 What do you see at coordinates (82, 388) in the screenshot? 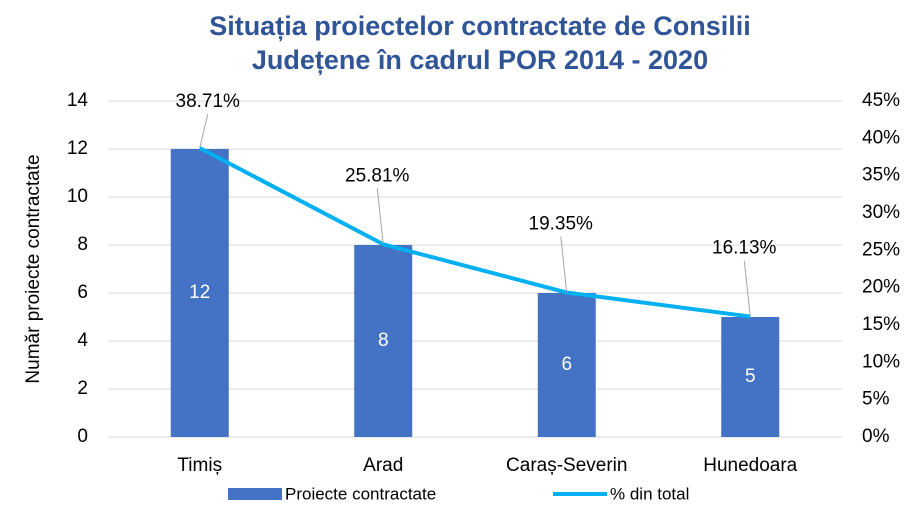
I see `y-tick-label: 2` at bounding box center [82, 388].